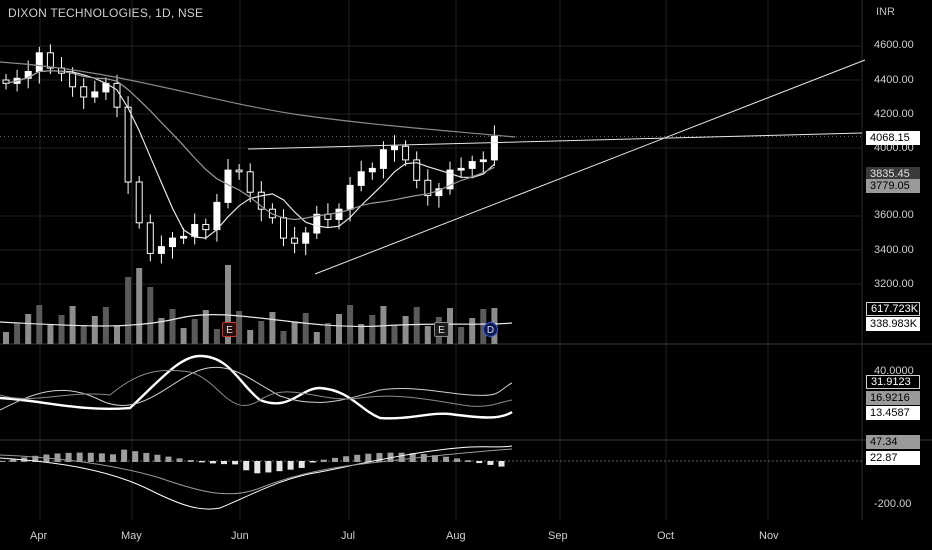 This screenshot has height=550, width=932. I want to click on indicator-tick: 40.0000, so click(894, 371).